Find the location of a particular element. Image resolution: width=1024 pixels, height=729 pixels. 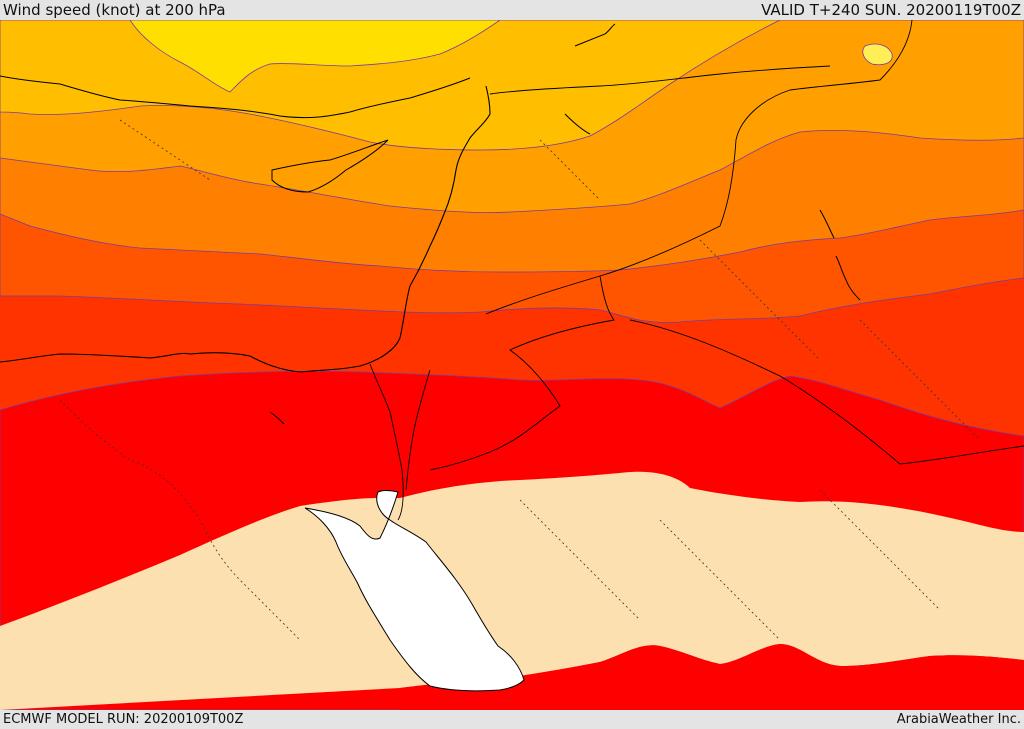

credit: ArabiaWeather Inc. is located at coordinates (958, 719).